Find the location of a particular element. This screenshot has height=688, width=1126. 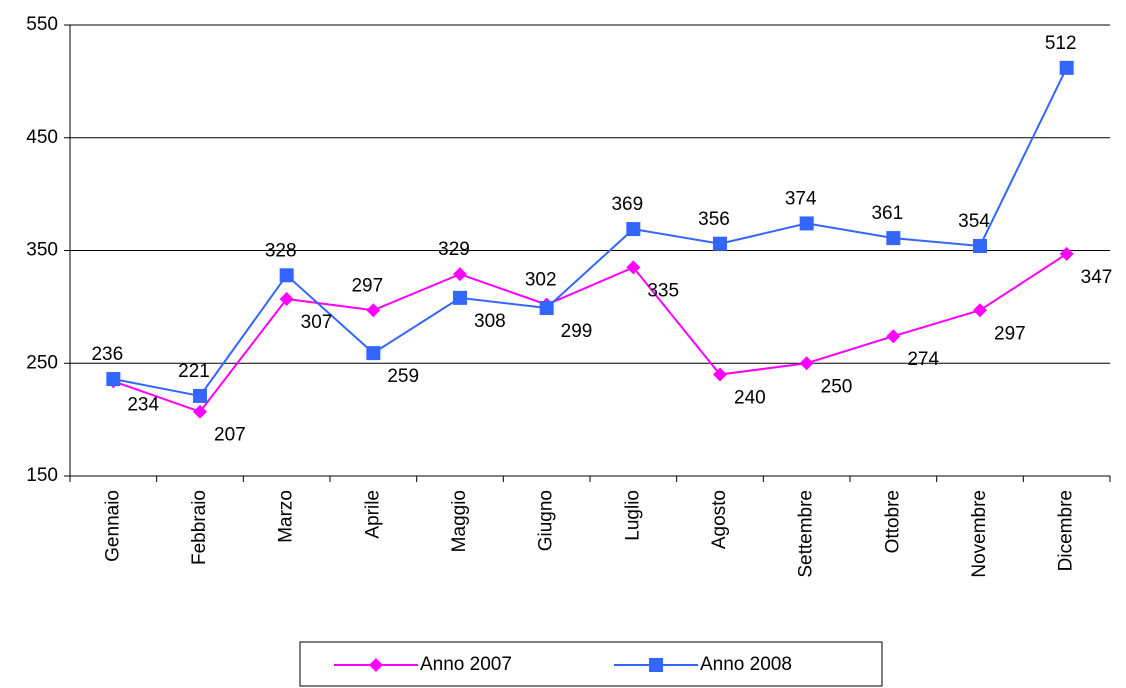

x-tick-label: Febbraio is located at coordinates (199, 527).